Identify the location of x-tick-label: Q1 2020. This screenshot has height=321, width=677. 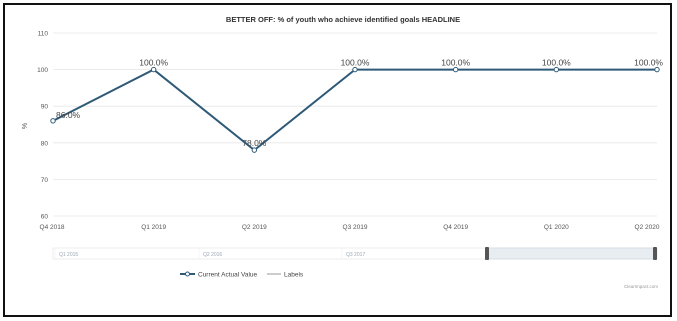
(556, 227).